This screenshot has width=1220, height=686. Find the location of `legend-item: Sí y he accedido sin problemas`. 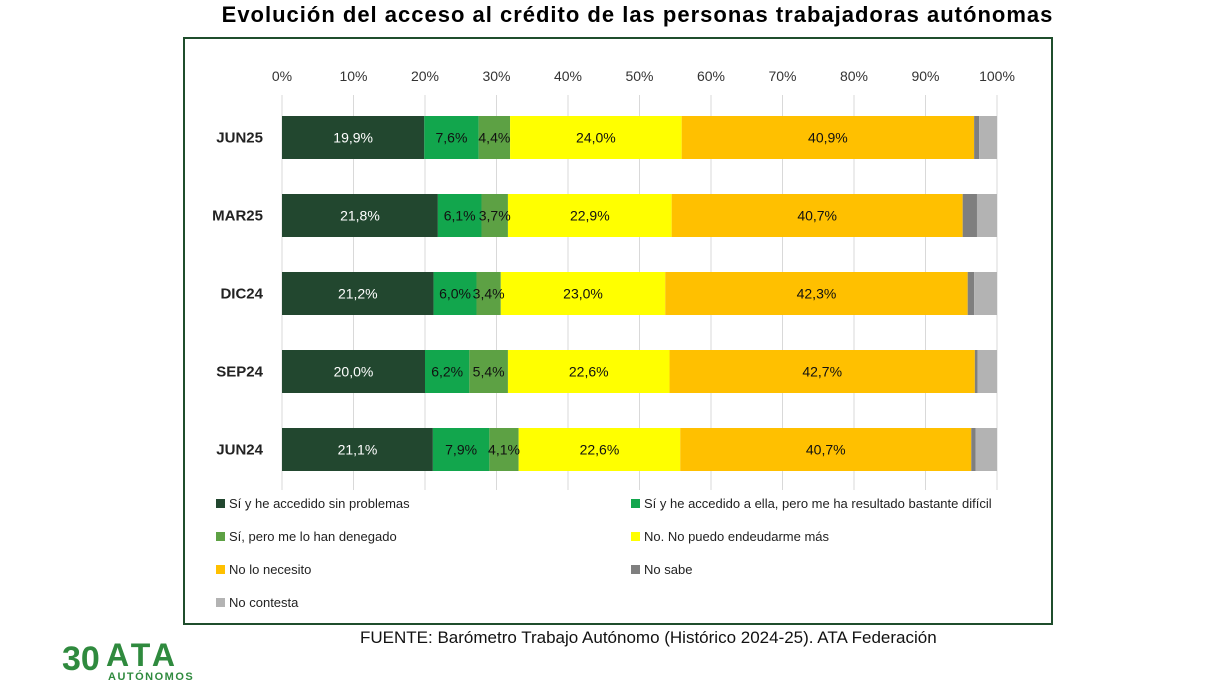

legend-item: Sí y he accedido sin problemas is located at coordinates (313, 503).